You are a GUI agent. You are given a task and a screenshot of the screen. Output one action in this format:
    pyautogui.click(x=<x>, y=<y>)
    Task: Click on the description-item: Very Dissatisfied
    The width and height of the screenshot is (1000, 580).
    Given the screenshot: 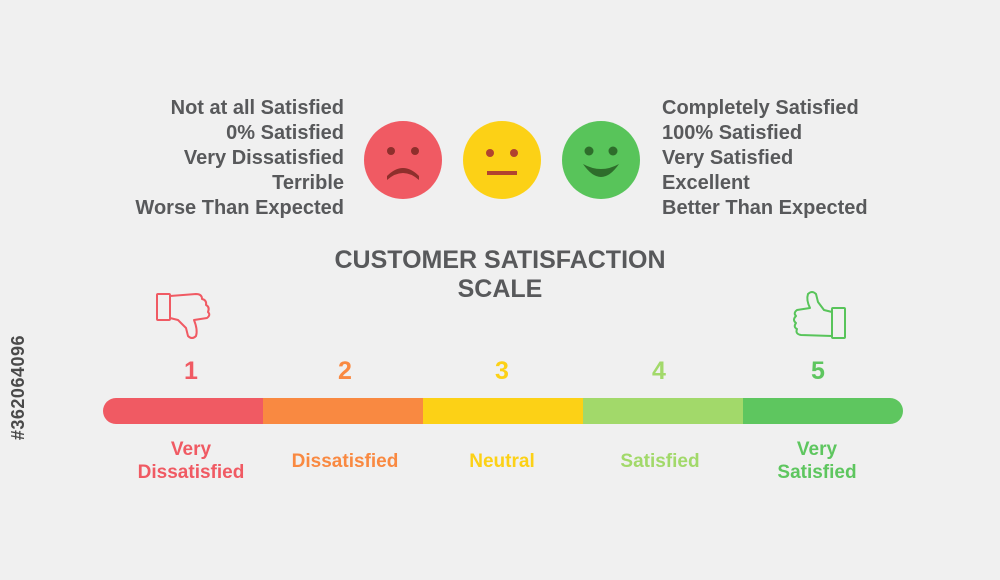 What is the action you would take?
    pyautogui.click(x=263, y=158)
    